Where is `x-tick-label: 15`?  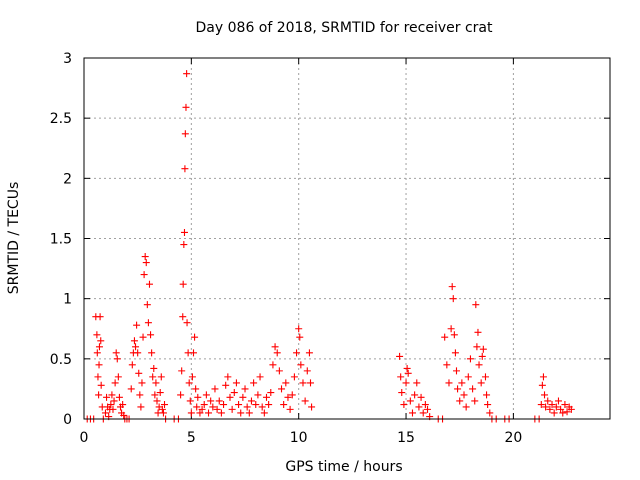 x-tick-label: 15 is located at coordinates (406, 438).